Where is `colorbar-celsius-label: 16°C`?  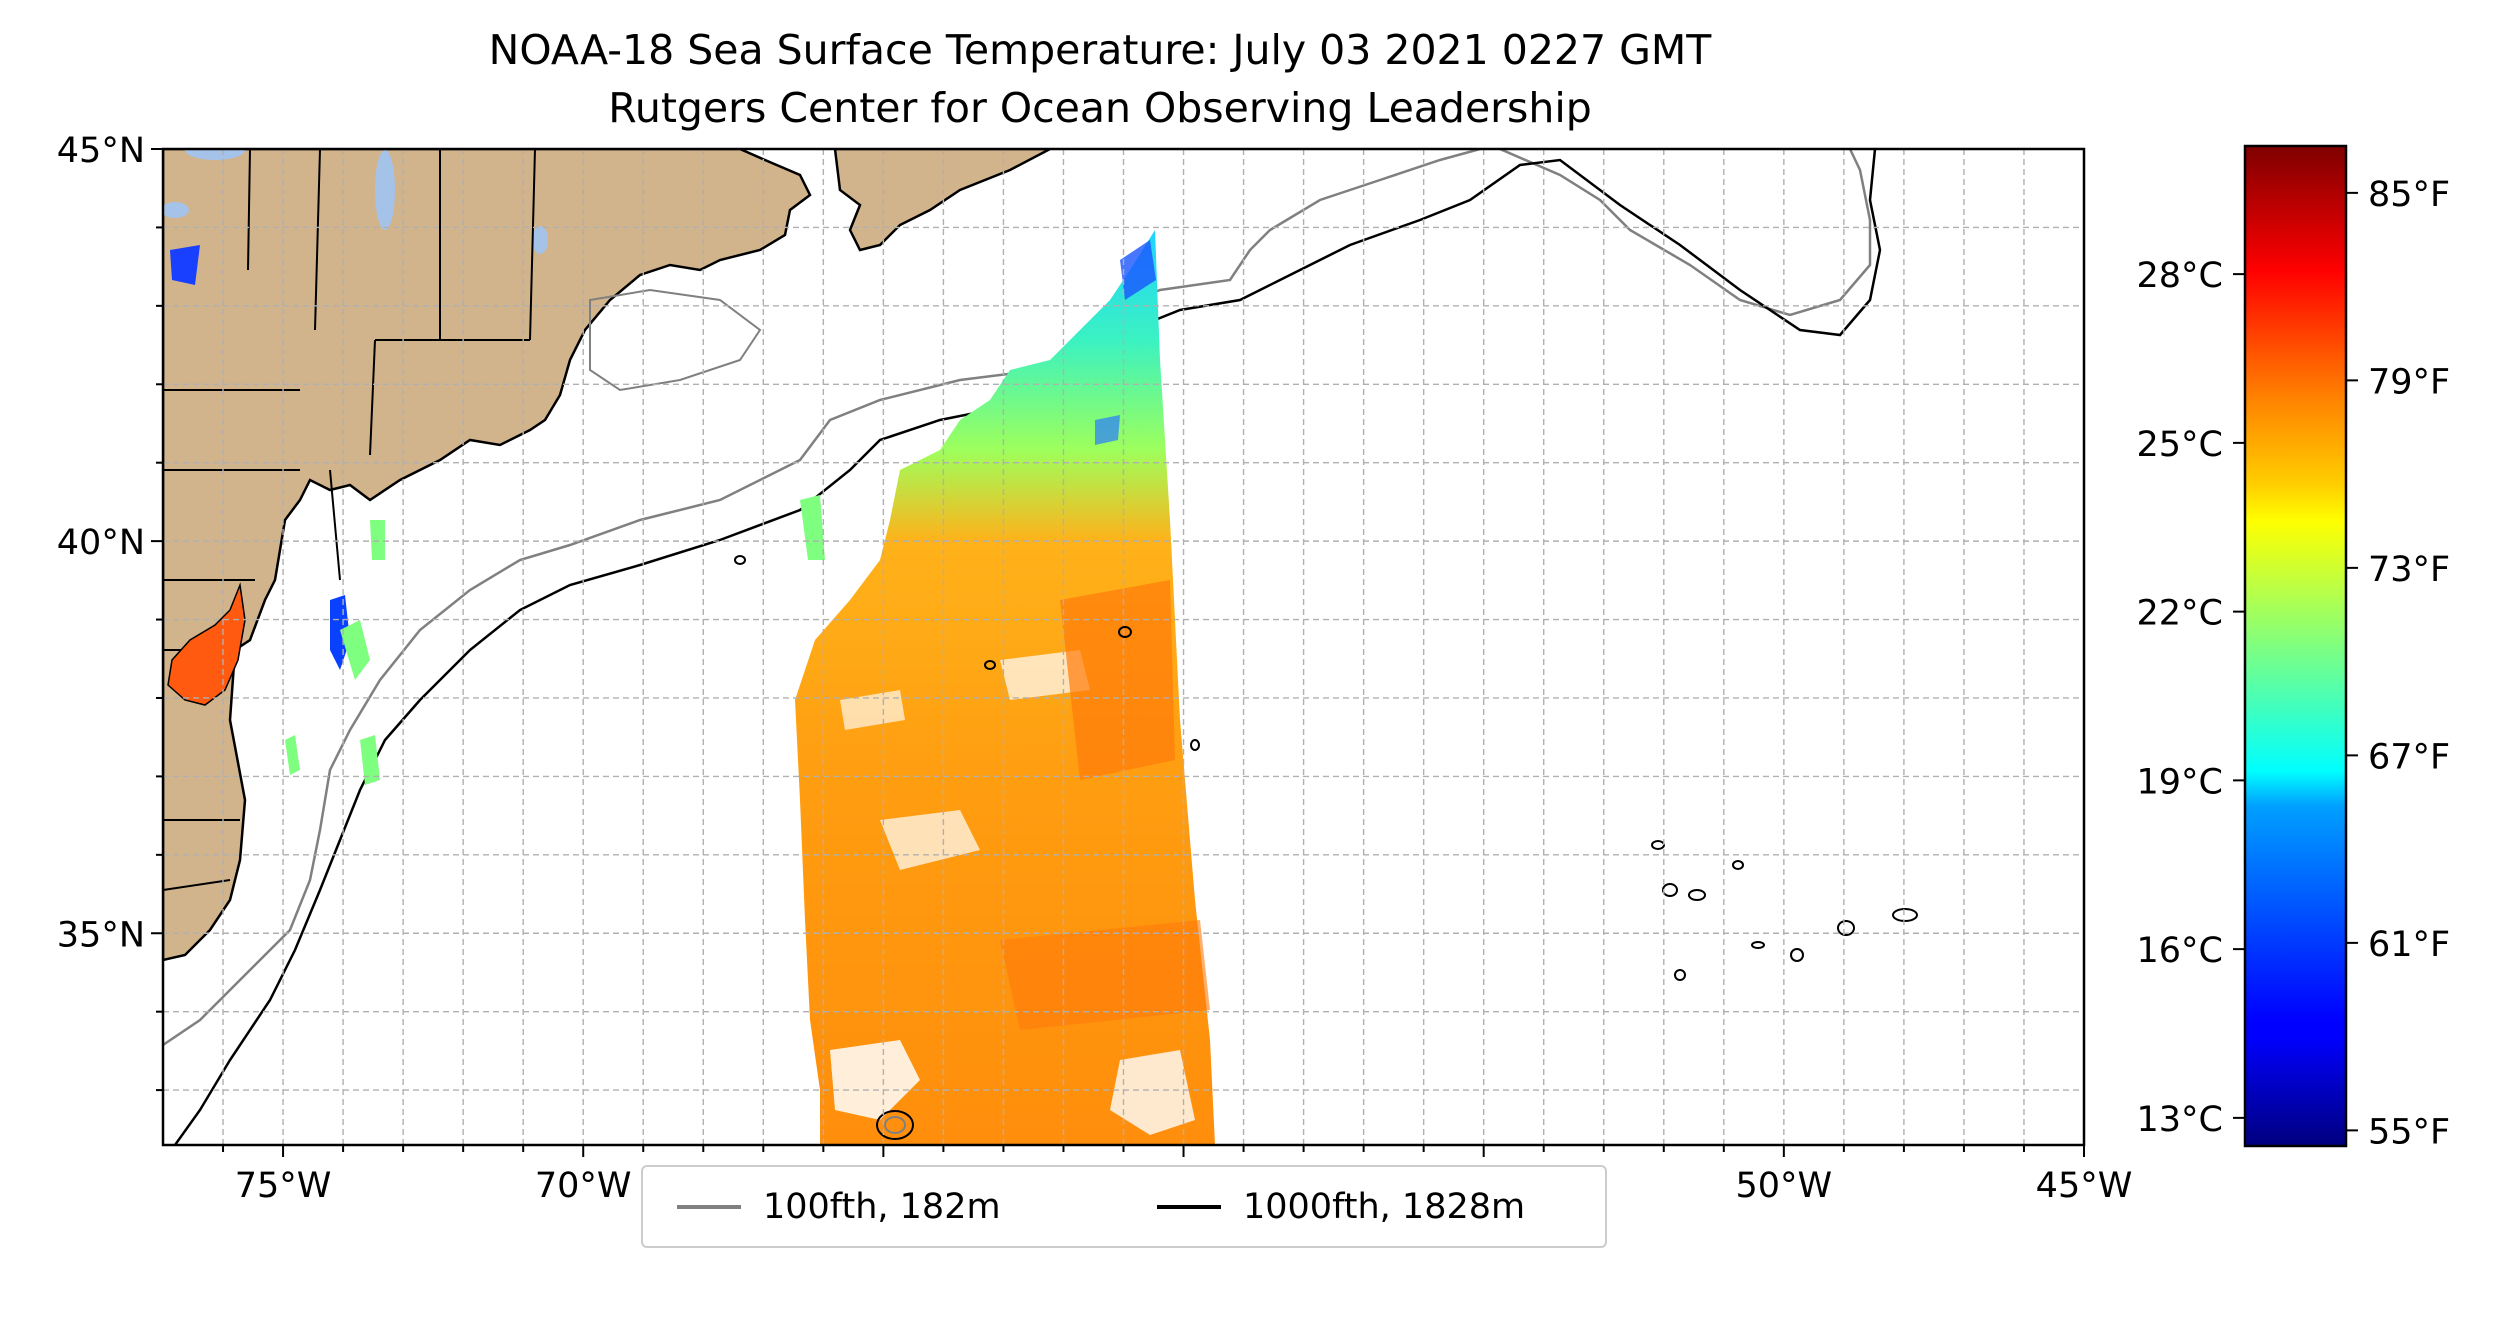 colorbar-celsius-label: 16°C is located at coordinates (2180, 951).